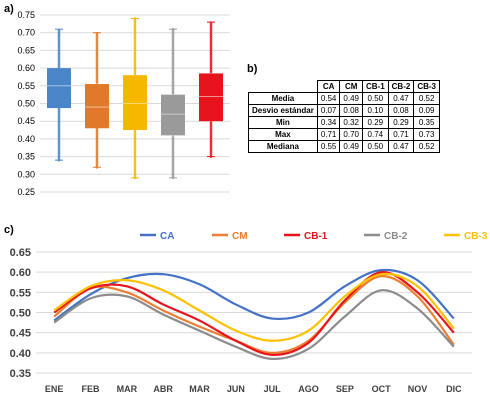 The width and height of the screenshot is (490, 401). I want to click on panel-label-c: c), so click(9, 230).